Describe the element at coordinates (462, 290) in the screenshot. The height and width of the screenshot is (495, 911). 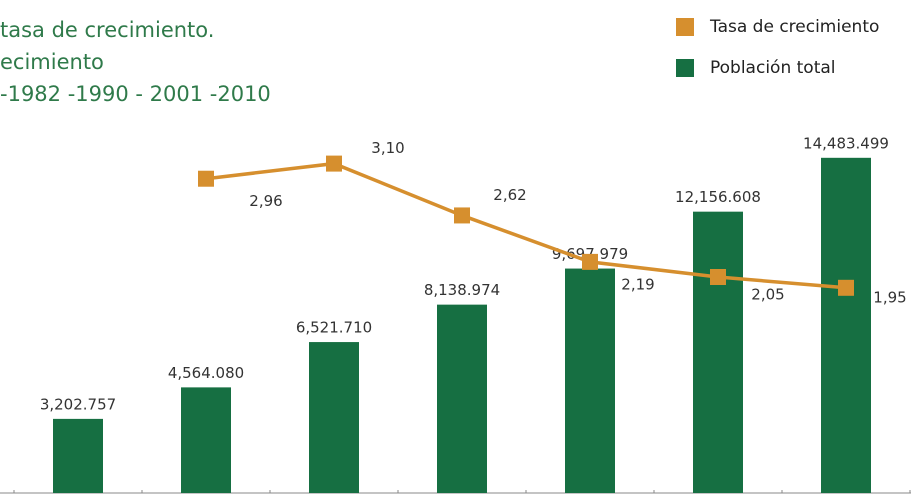
I see `value-label: 8,138.974` at that location.